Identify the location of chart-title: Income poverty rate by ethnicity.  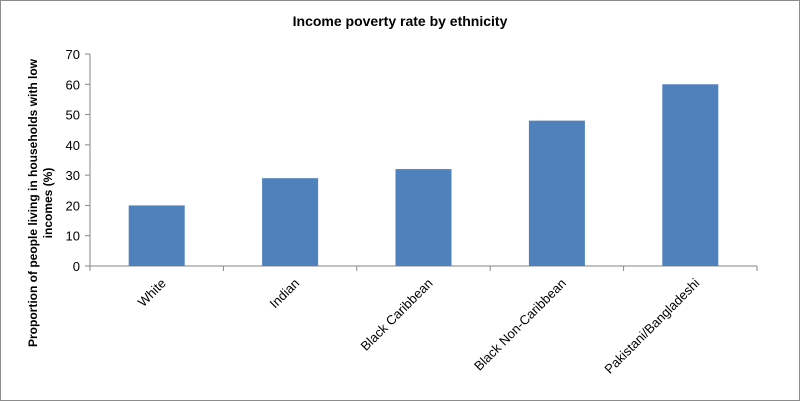
(400, 21).